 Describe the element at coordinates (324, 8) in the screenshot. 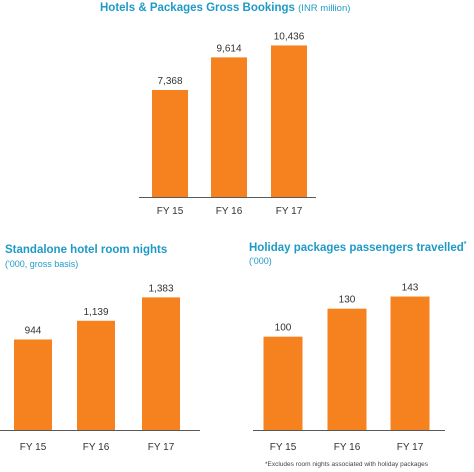

I see `chart-unit: (INR million)` at that location.